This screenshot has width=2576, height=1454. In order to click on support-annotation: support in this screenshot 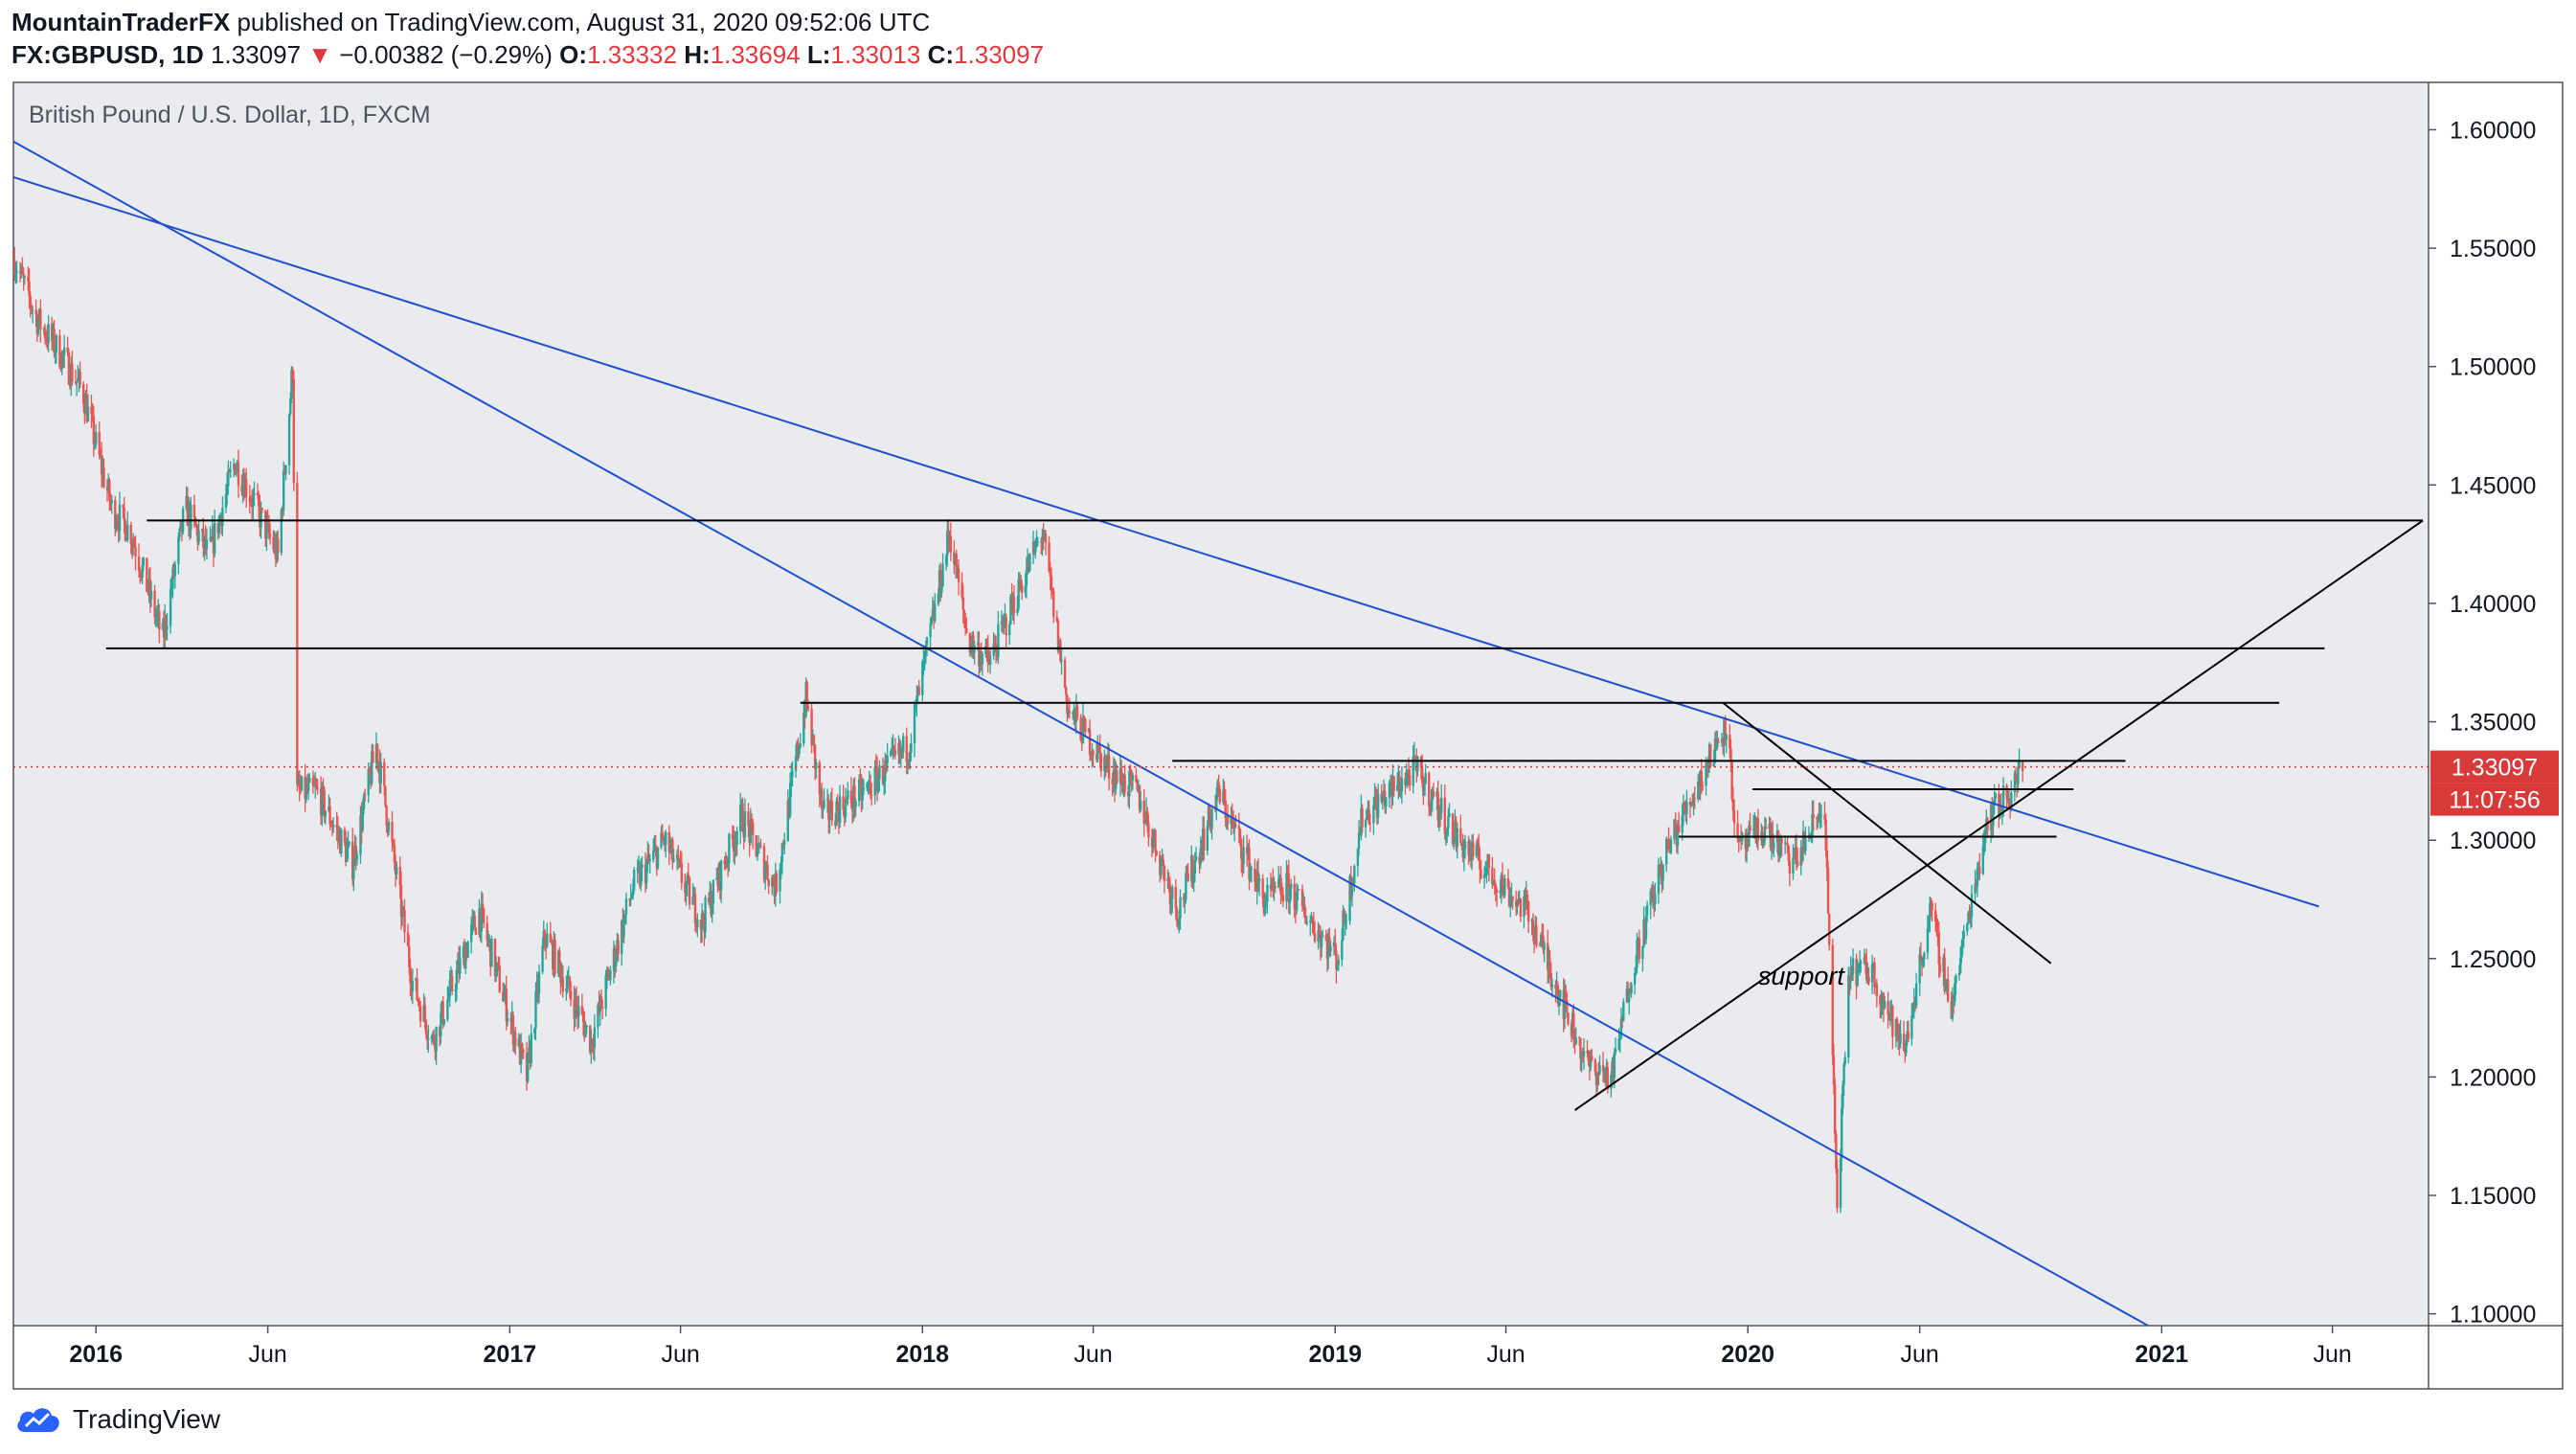, I will do `click(1802, 976)`.